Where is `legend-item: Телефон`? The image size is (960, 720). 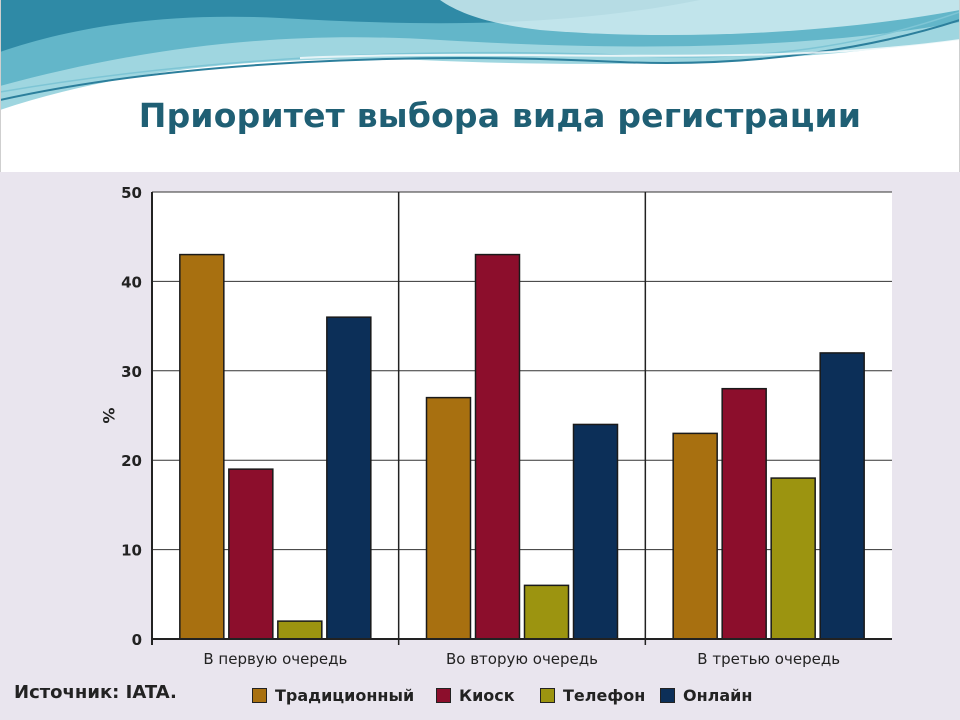 legend-item: Телефон is located at coordinates (592, 695).